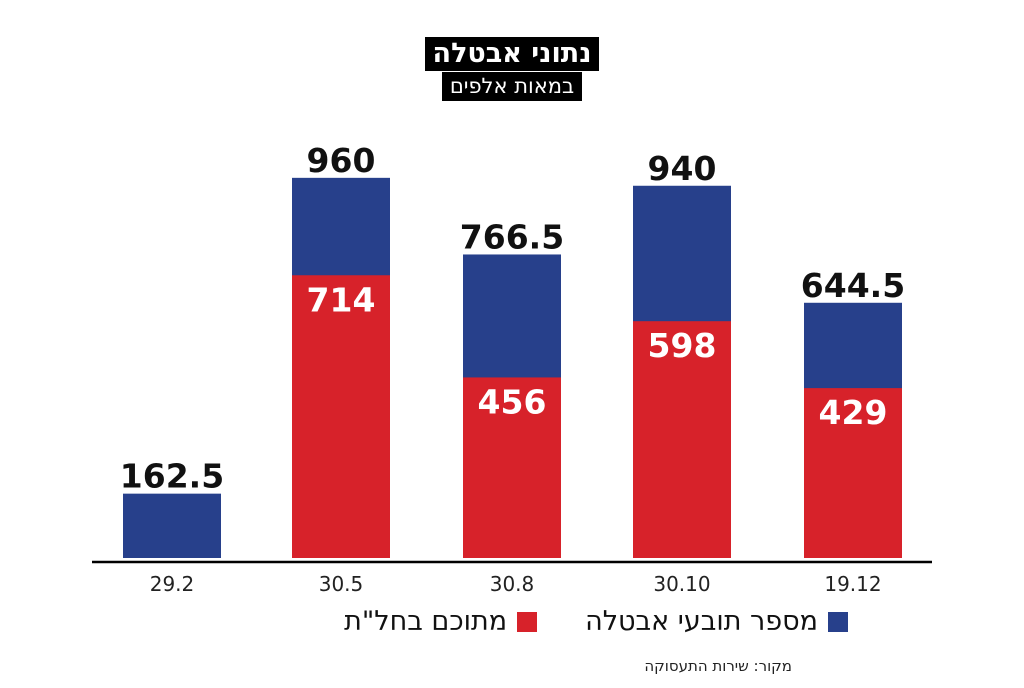 The height and width of the screenshot is (688, 1024). Describe the element at coordinates (853, 285) in the screenshot. I see `total-label-19.12: 644.5` at that location.